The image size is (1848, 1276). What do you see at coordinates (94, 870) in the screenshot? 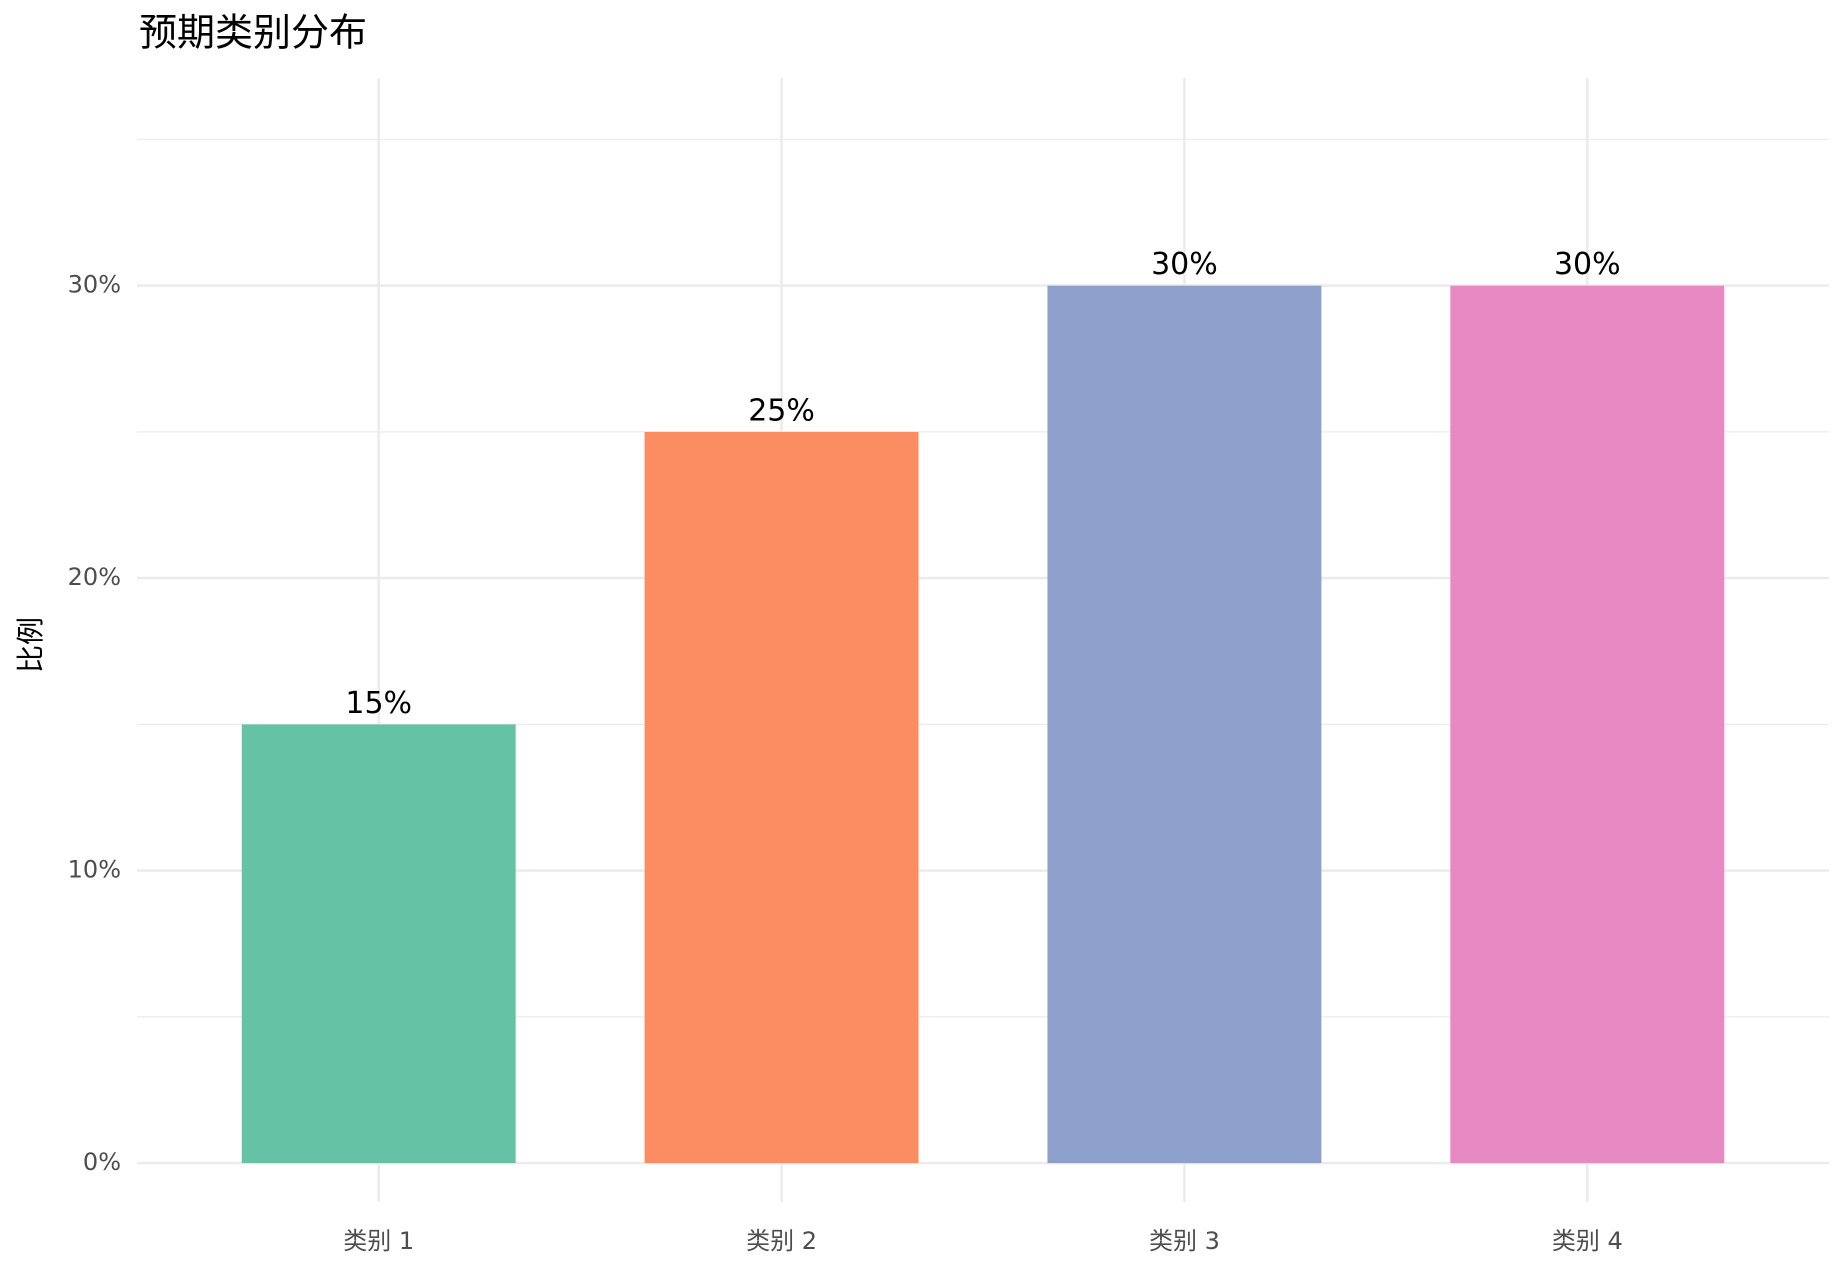
I see `y-tick-label: 10%` at bounding box center [94, 870].